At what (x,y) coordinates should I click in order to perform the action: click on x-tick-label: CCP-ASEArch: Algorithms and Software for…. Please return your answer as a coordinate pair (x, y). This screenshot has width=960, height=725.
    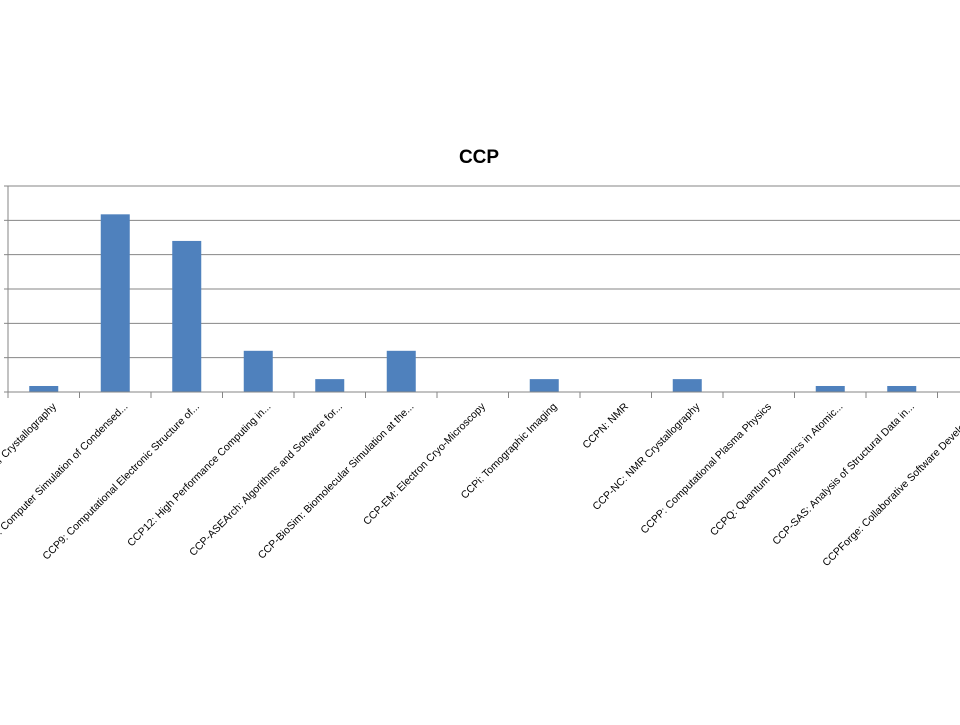
    Looking at the image, I should click on (266, 480).